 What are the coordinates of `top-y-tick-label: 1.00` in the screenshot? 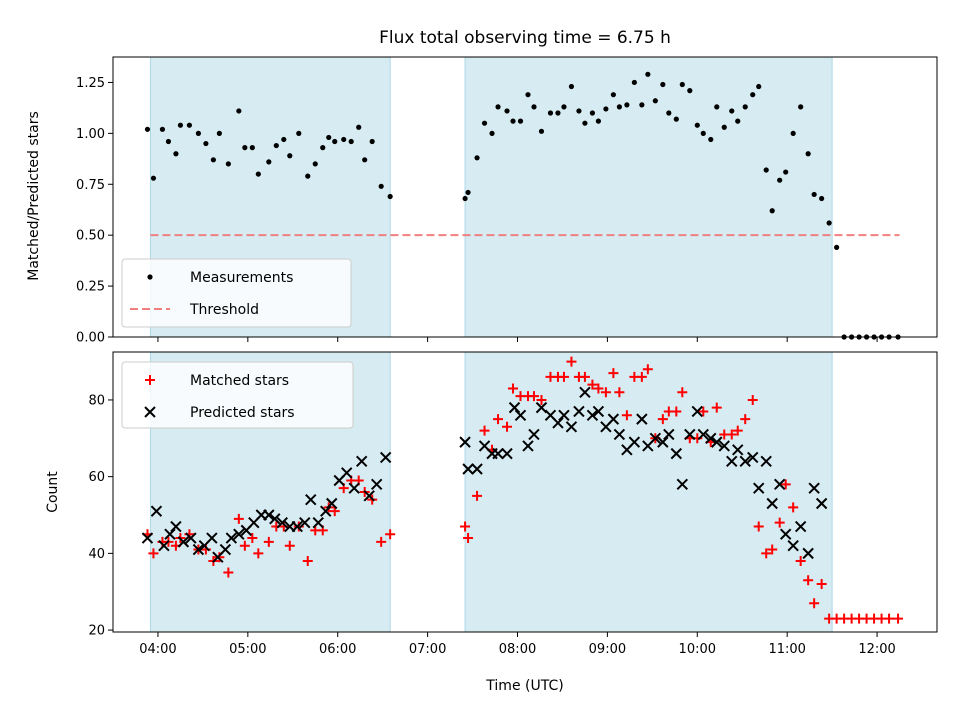 It's located at (90, 134).